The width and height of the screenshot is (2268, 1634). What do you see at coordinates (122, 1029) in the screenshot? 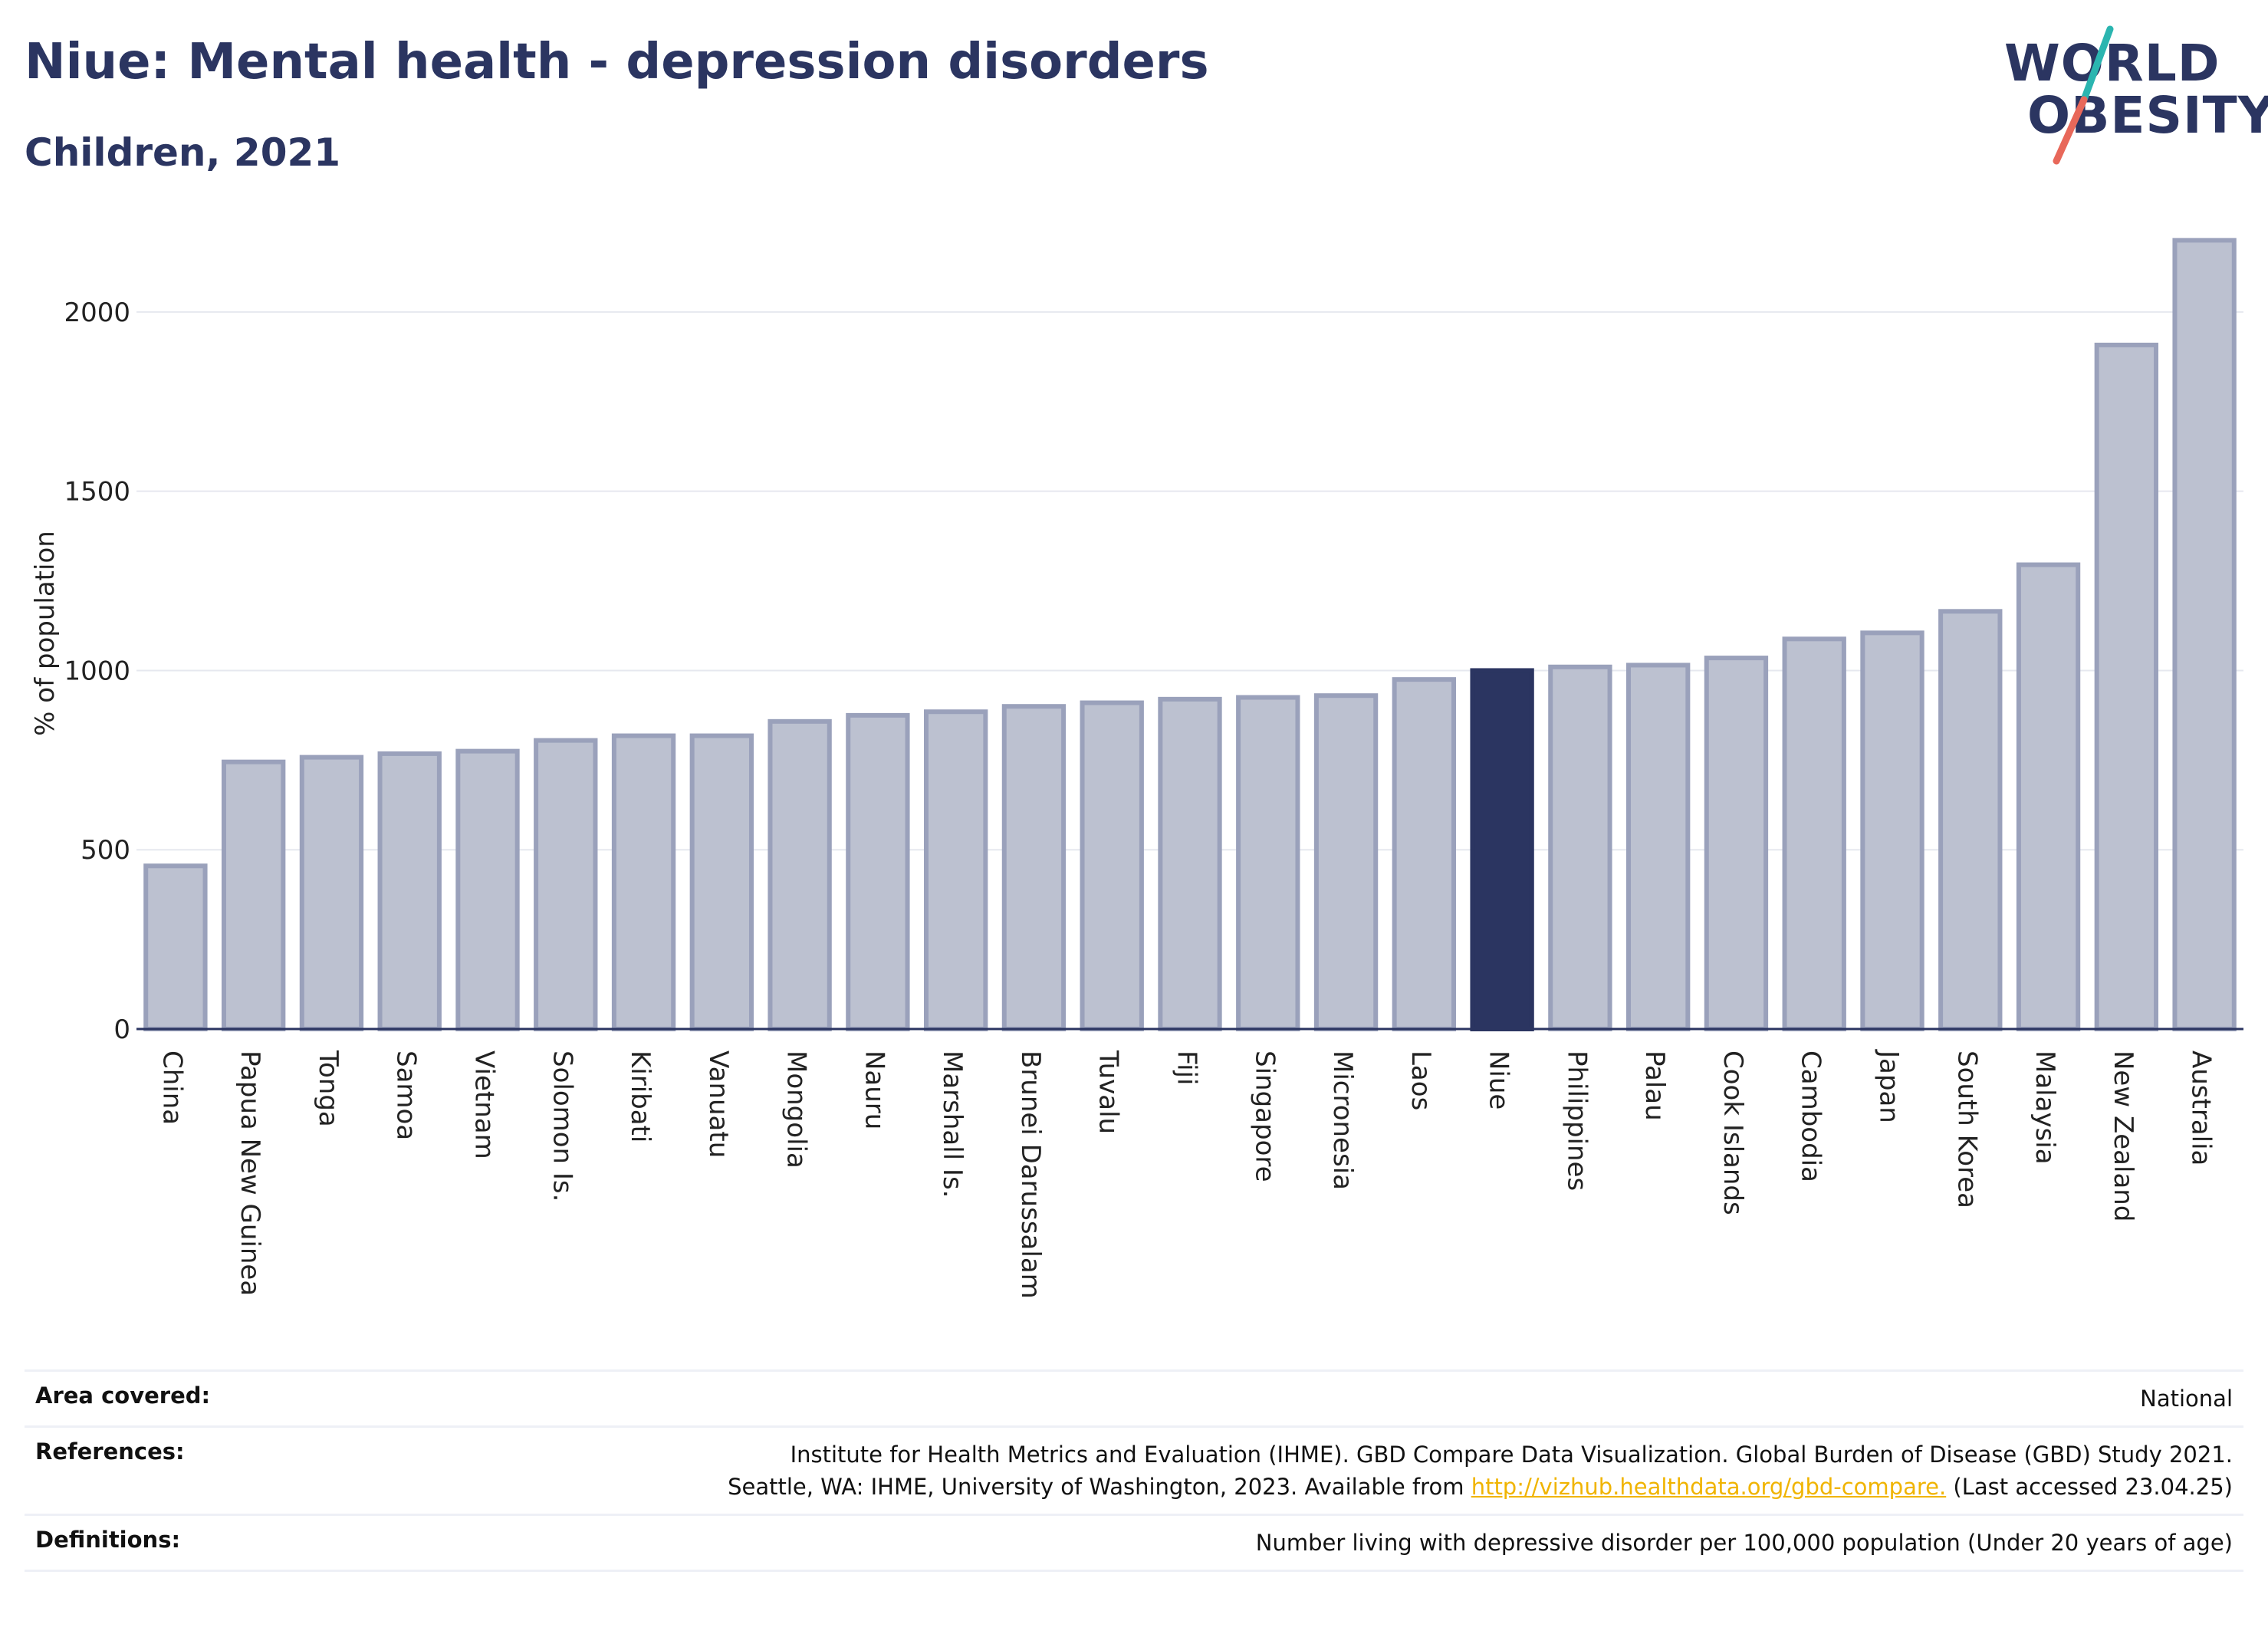
I see `y-tick-label: 0` at bounding box center [122, 1029].